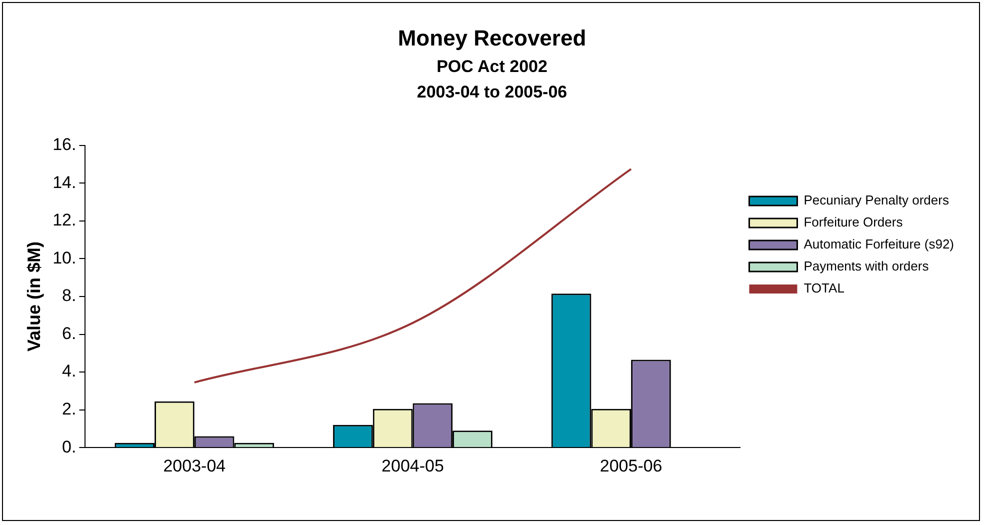  Describe the element at coordinates (631, 466) in the screenshot. I see `x-tick-label: 2005-06` at that location.